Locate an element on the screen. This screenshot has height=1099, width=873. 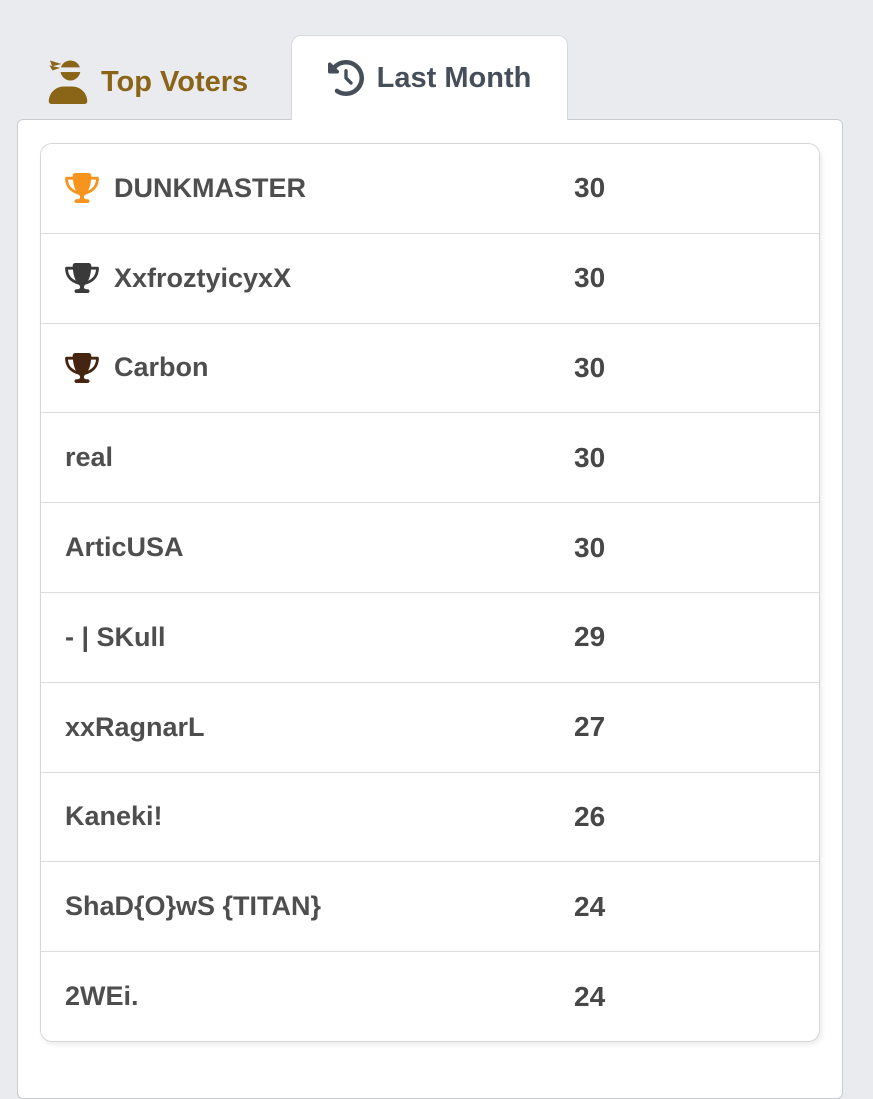
silver-trophy-icon is located at coordinates (82, 278).